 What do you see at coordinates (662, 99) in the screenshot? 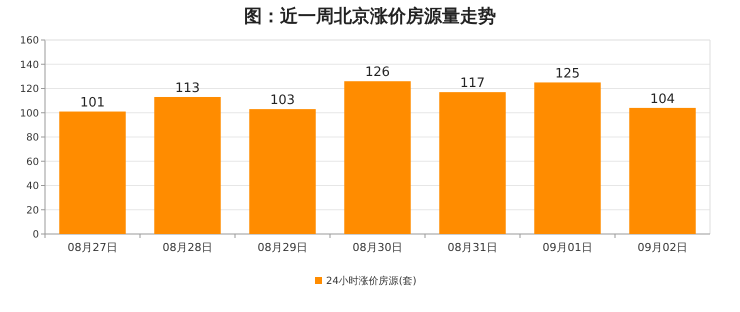
I see `data-label: 104` at bounding box center [662, 99].